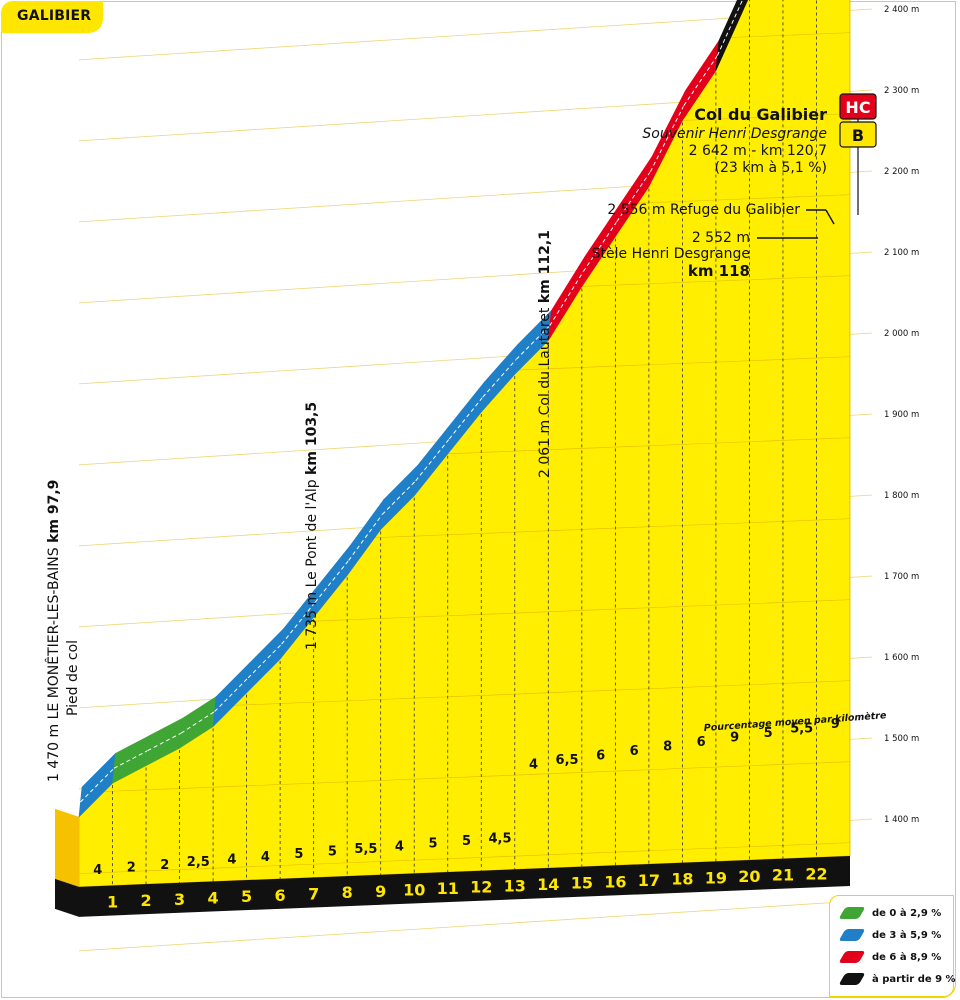  I want to click on legend-swatch-red, so click(852, 957).